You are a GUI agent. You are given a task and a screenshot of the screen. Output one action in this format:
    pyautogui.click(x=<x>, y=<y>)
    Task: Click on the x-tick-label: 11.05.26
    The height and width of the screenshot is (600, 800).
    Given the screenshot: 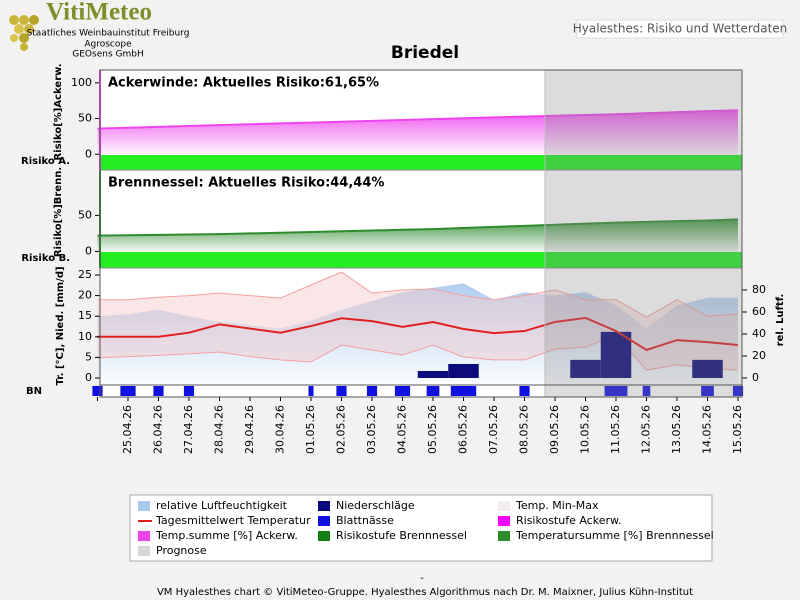 What is the action you would take?
    pyautogui.click(x=615, y=429)
    